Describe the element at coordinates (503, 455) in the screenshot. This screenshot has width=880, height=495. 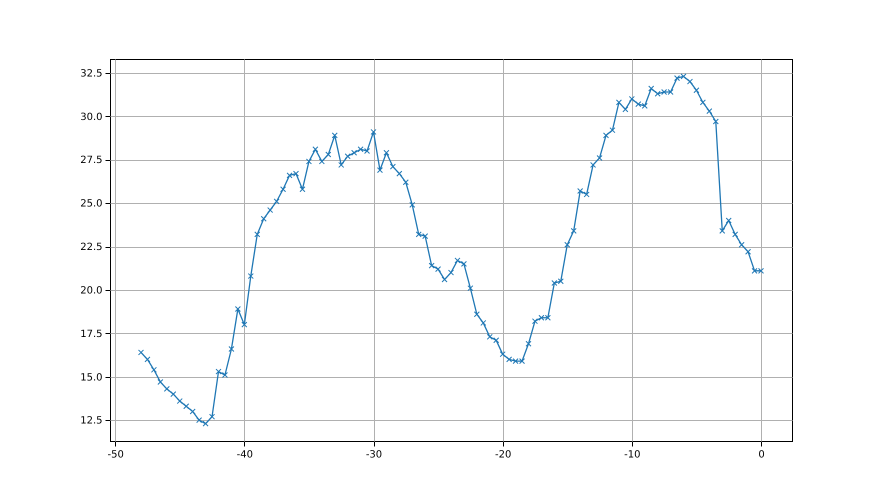
I see `x-tick-label: -20` at that location.